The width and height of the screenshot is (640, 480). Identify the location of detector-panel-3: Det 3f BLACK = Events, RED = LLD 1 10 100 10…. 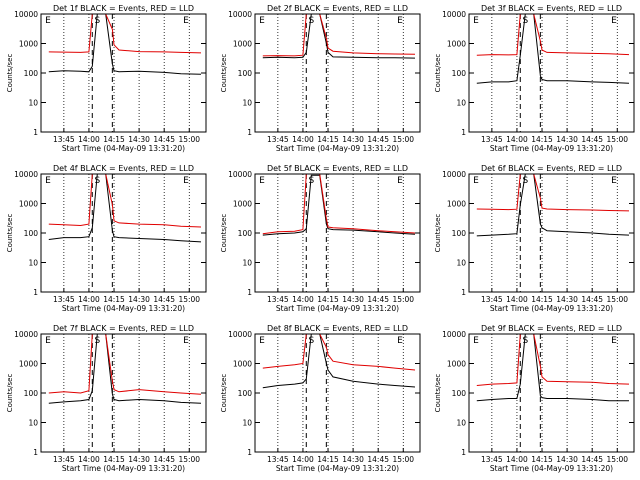
(534, 78).